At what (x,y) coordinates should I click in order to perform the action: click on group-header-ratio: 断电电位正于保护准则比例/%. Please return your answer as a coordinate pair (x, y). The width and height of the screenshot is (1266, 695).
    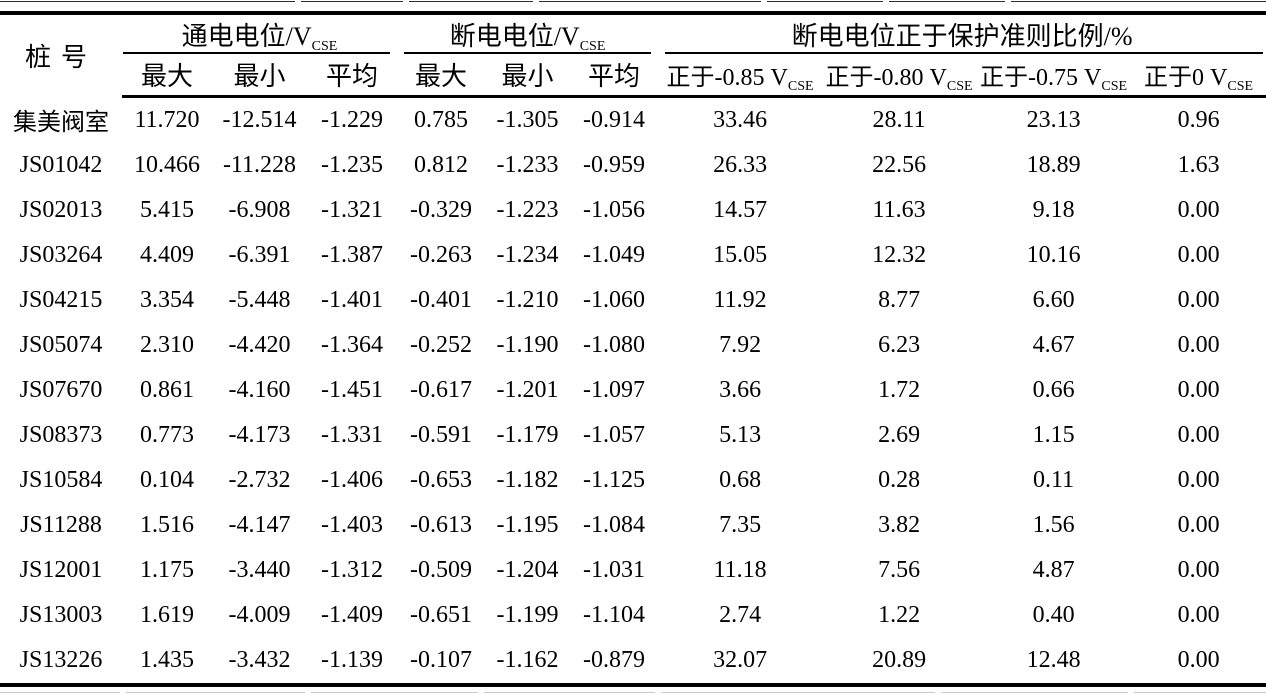
    Looking at the image, I should click on (962, 33).